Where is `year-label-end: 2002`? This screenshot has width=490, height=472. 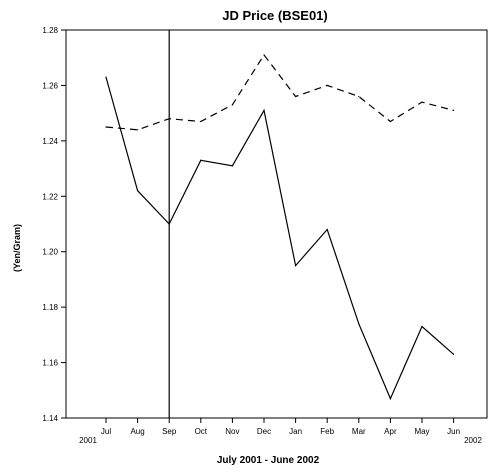
year-label-end: 2002 is located at coordinates (473, 440).